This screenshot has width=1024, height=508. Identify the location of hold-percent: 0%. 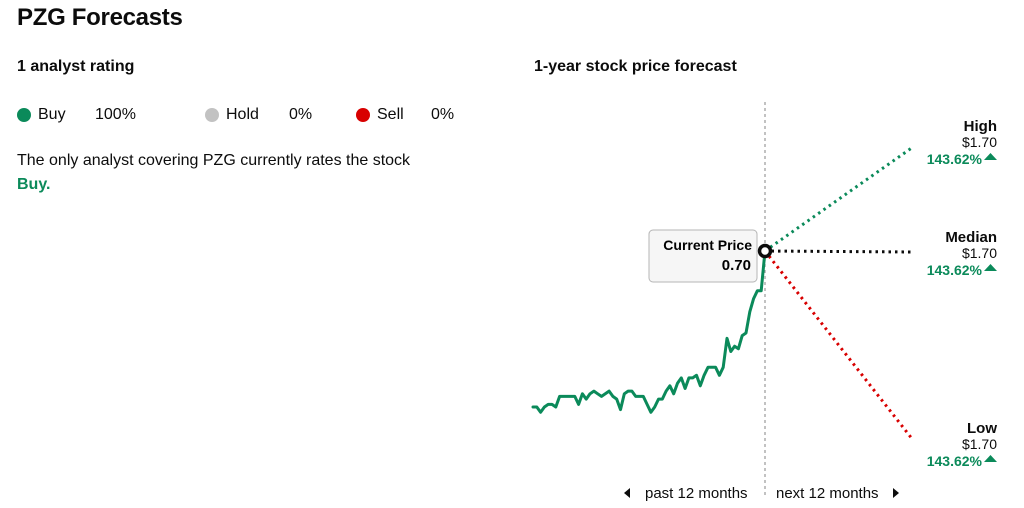
(301, 114).